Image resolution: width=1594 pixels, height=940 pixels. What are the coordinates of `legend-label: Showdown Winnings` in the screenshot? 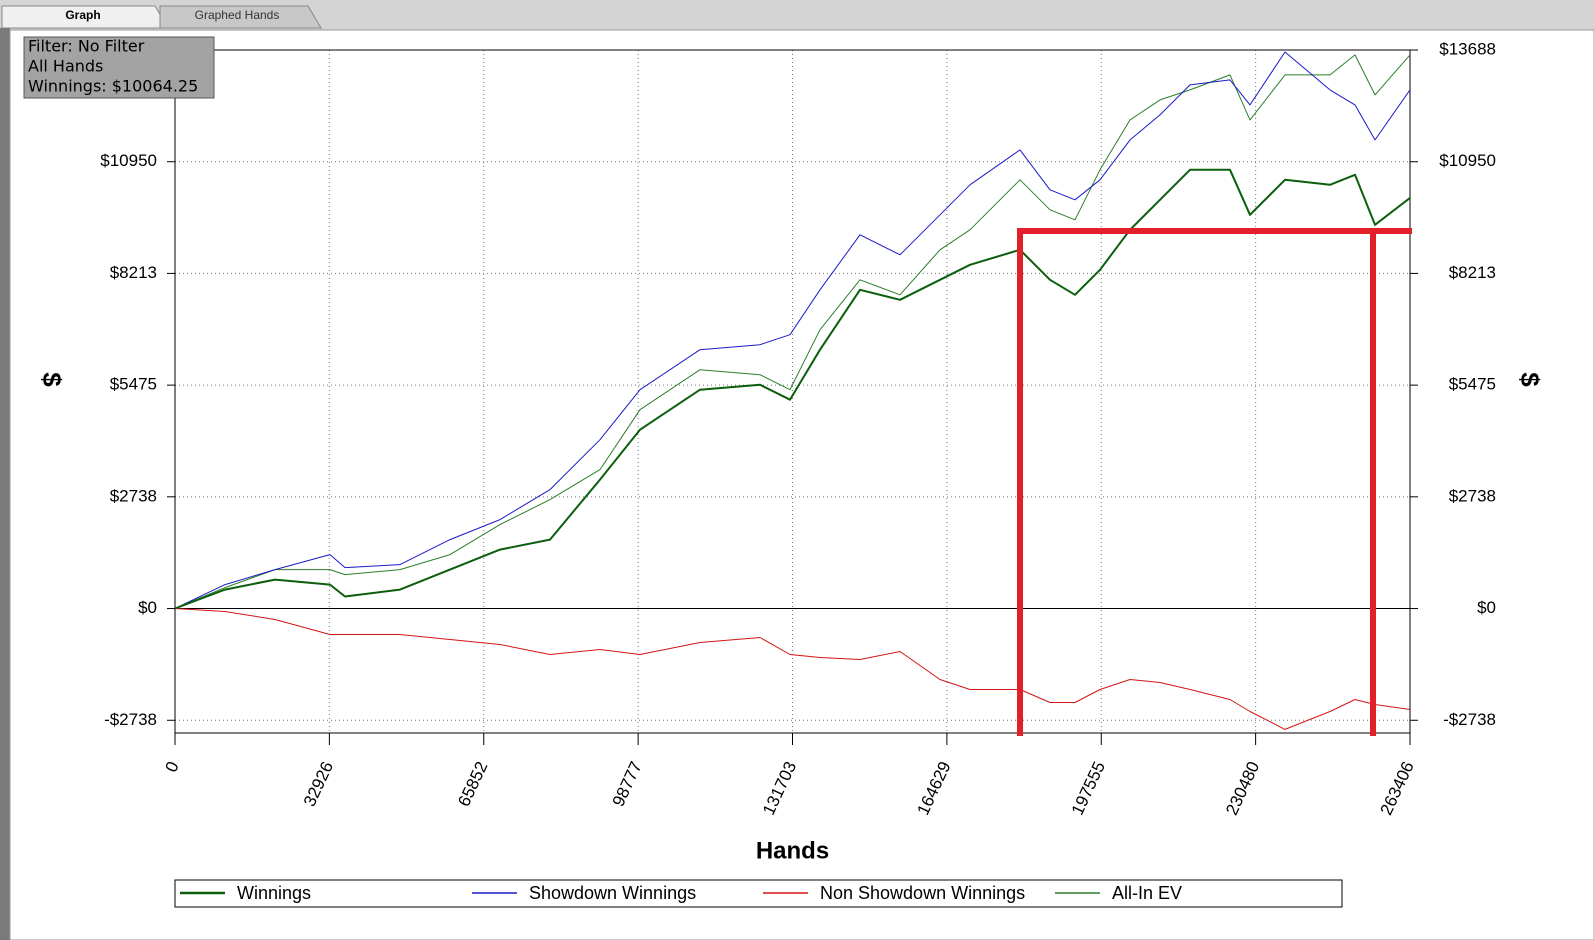 It's located at (612, 893).